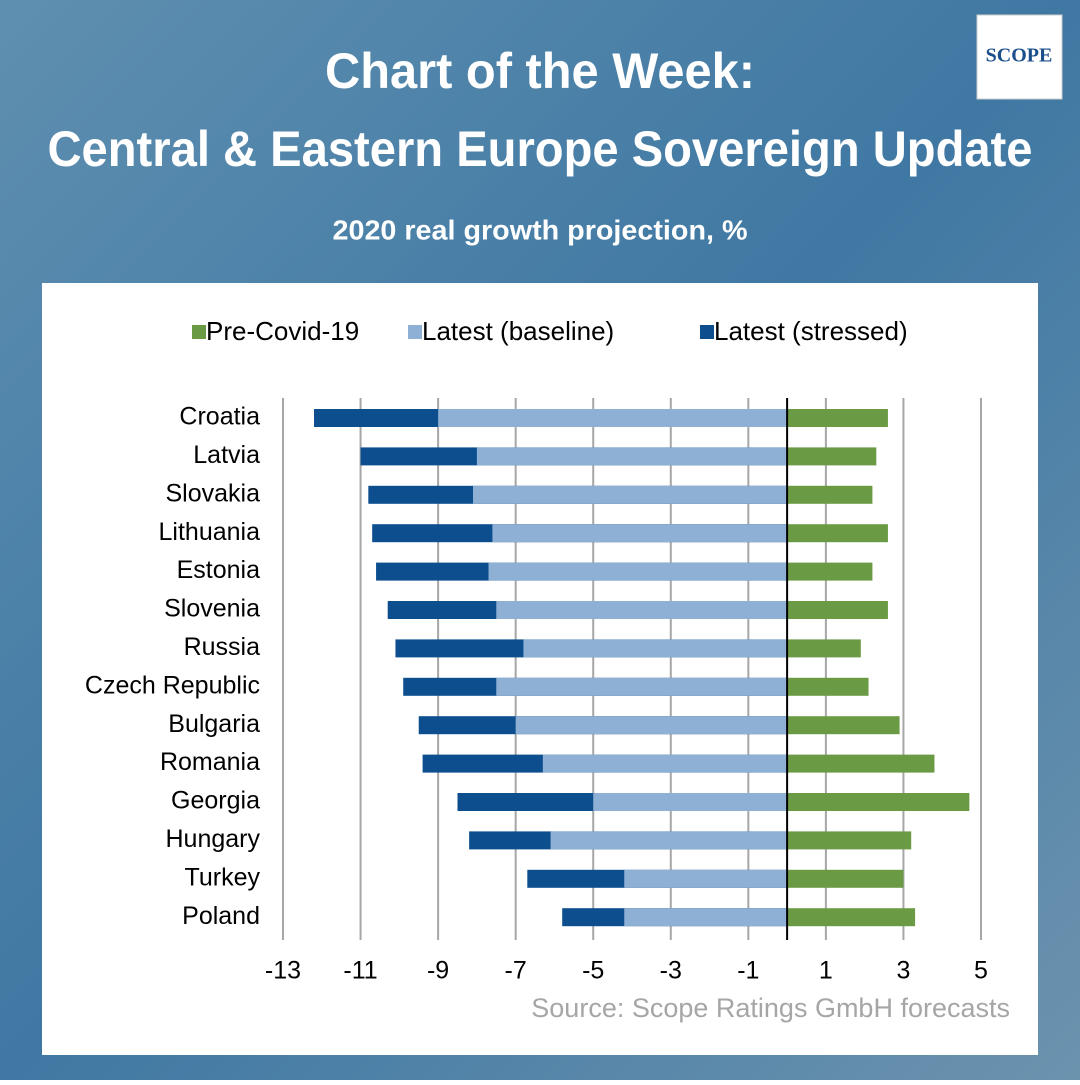 The image size is (1080, 1085). What do you see at coordinates (213, 839) in the screenshot?
I see `y-tick-label: Hungary` at bounding box center [213, 839].